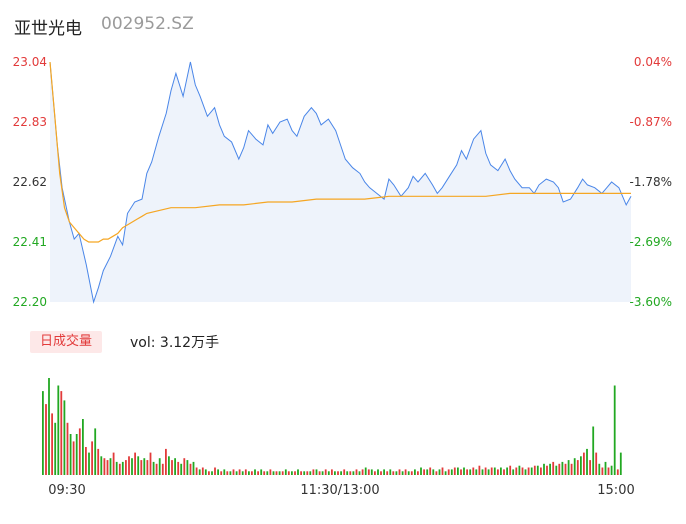  I want to click on time-axis-label: 15:00, so click(615, 490).